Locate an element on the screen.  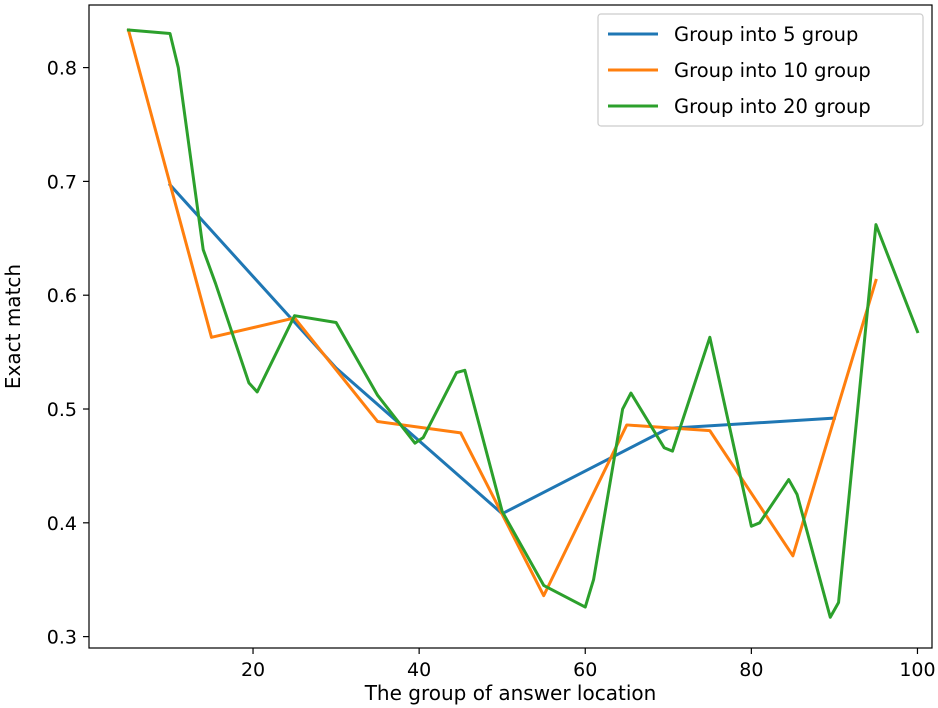
x-tick-label: 40 is located at coordinates (419, 670).